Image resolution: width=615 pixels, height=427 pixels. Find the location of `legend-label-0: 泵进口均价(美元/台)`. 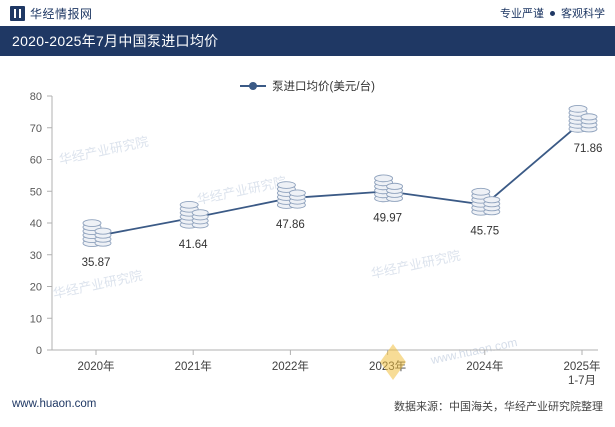

legend-label-0: 泵进口均价(美元/台) is located at coordinates (323, 87).